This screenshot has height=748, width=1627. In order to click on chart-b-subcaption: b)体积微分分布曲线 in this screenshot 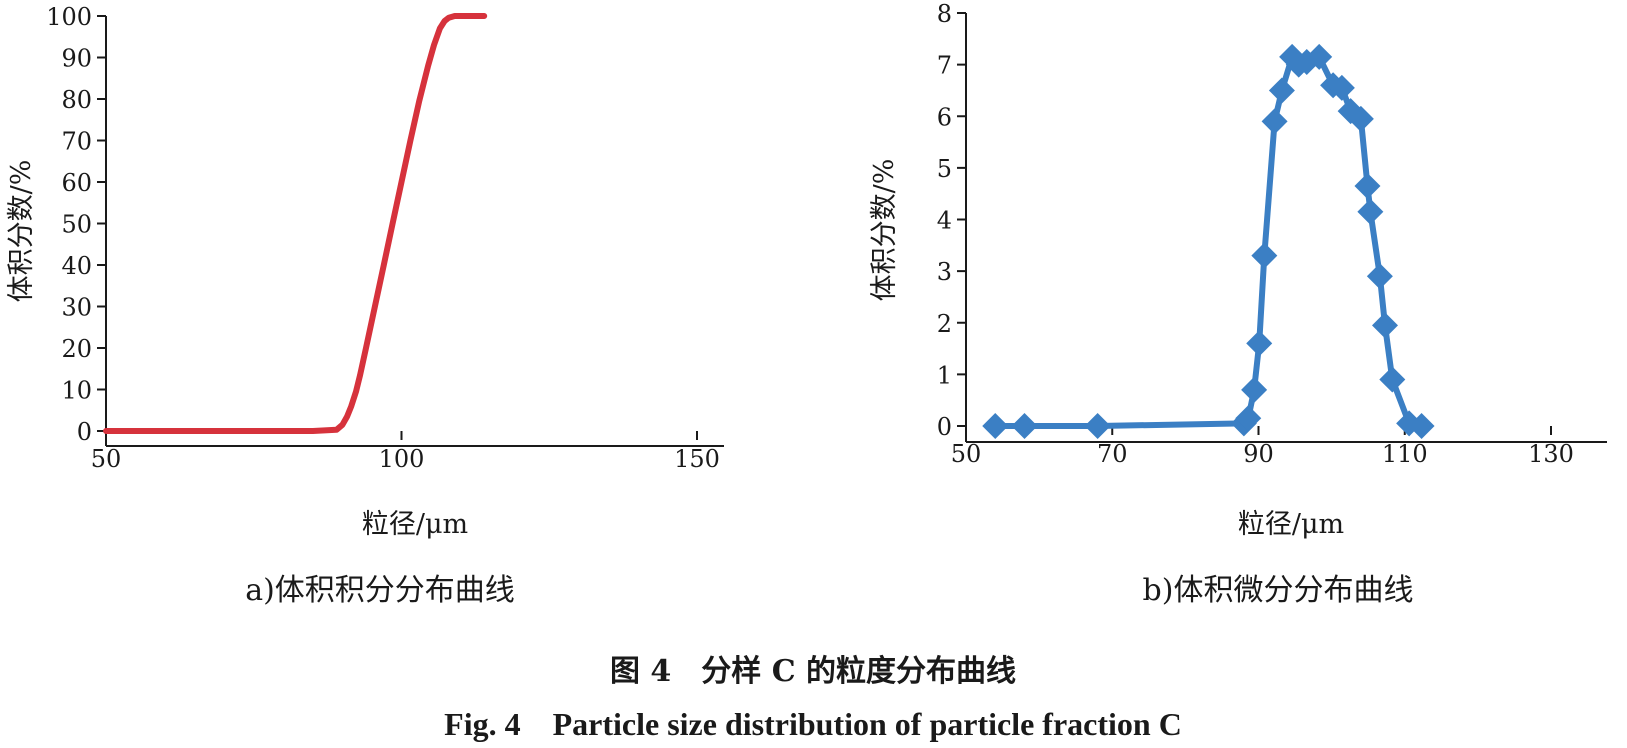, I will do `click(1278, 590)`.